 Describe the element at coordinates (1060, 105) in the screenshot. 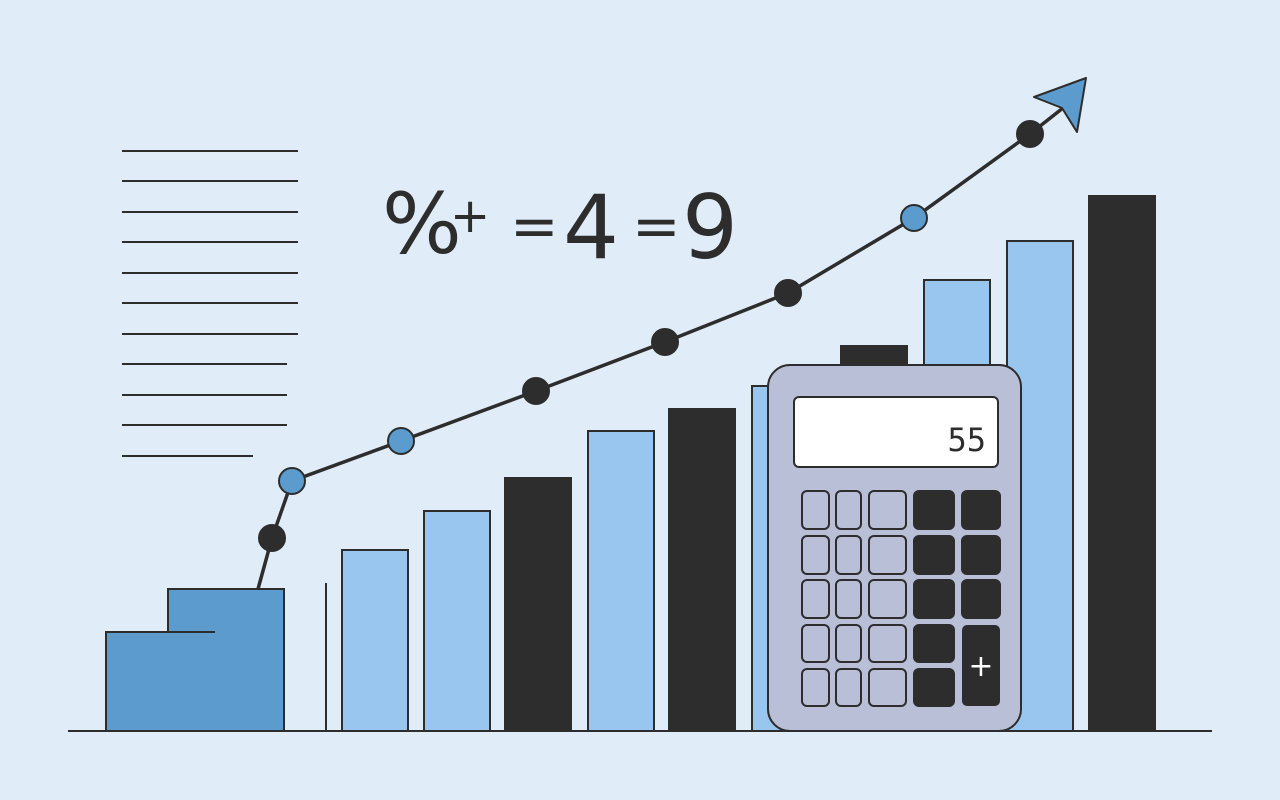

I see `arrow-head-icon` at that location.